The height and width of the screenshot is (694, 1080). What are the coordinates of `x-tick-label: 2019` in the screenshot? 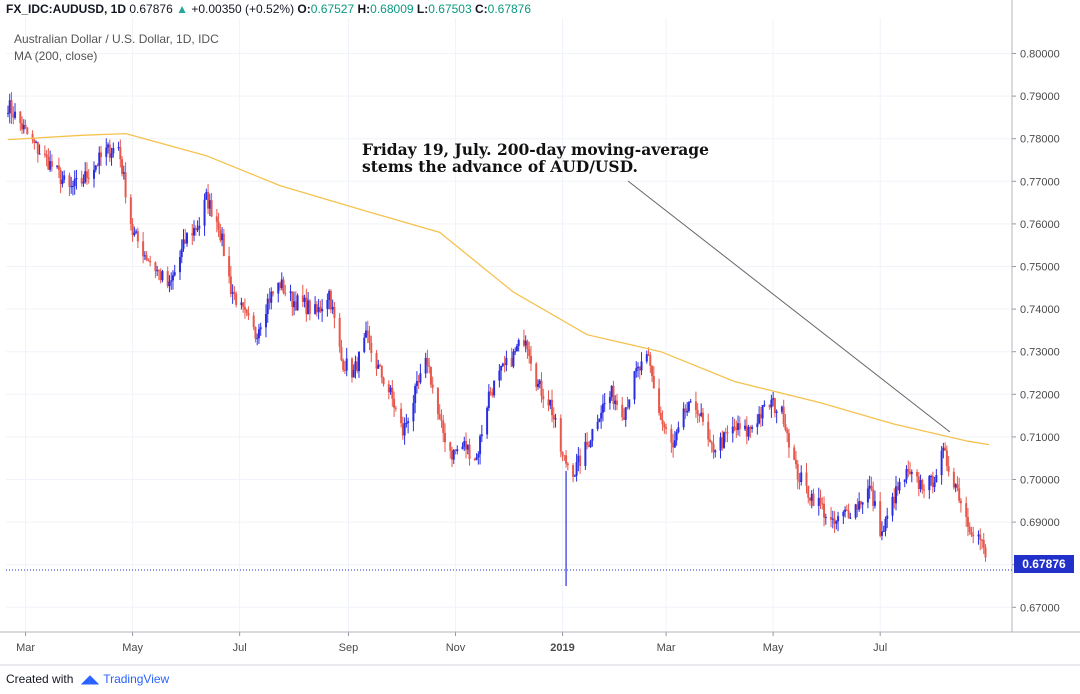 It's located at (562, 648).